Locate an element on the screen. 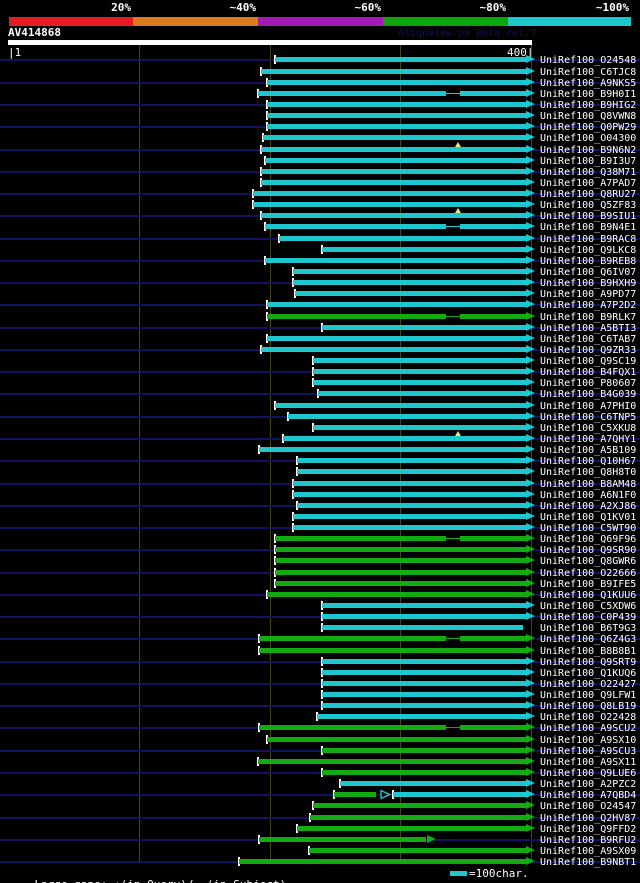 The height and width of the screenshot is (883, 640). hit-label: UniRef100_Q69F96 is located at coordinates (588, 540).